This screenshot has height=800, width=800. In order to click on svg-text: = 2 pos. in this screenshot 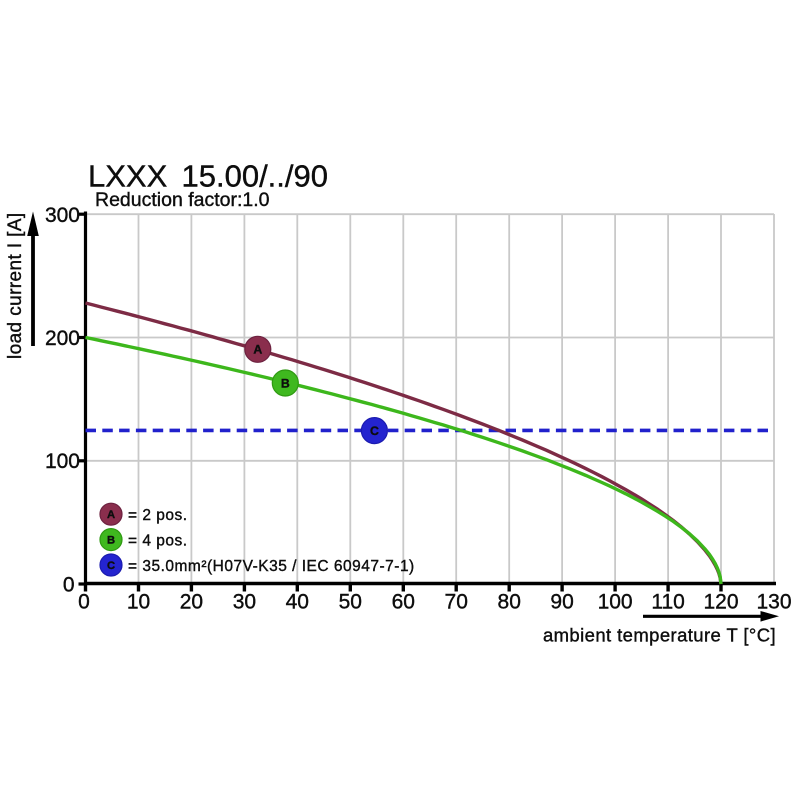, I will do `click(158, 515)`.